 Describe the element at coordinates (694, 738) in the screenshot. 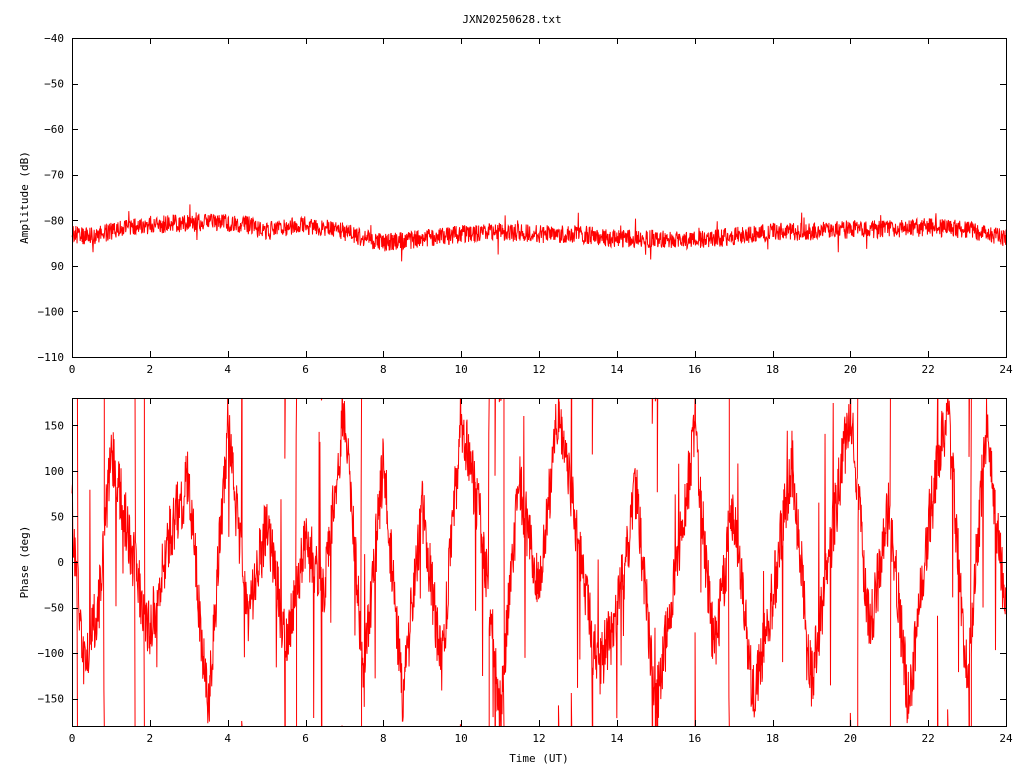

I see `phase-x-tick-label: 16` at that location.